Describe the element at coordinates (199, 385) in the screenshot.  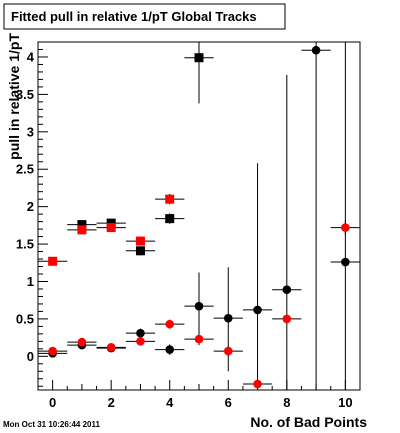
I see `x-axis-ticks` at that location.